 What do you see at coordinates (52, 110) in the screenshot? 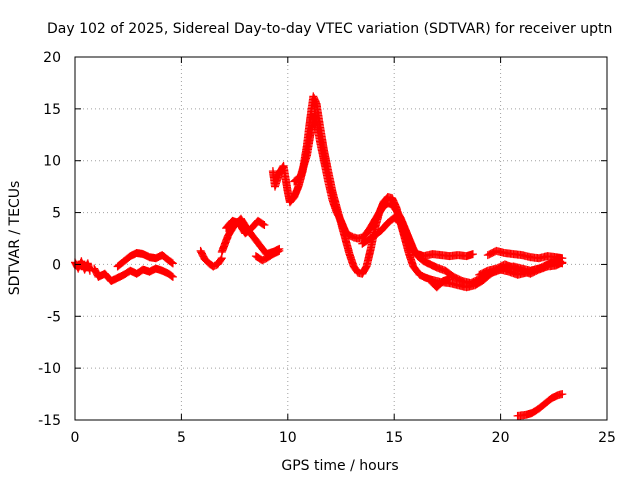
I see `y-tick-label: 15` at bounding box center [52, 110].